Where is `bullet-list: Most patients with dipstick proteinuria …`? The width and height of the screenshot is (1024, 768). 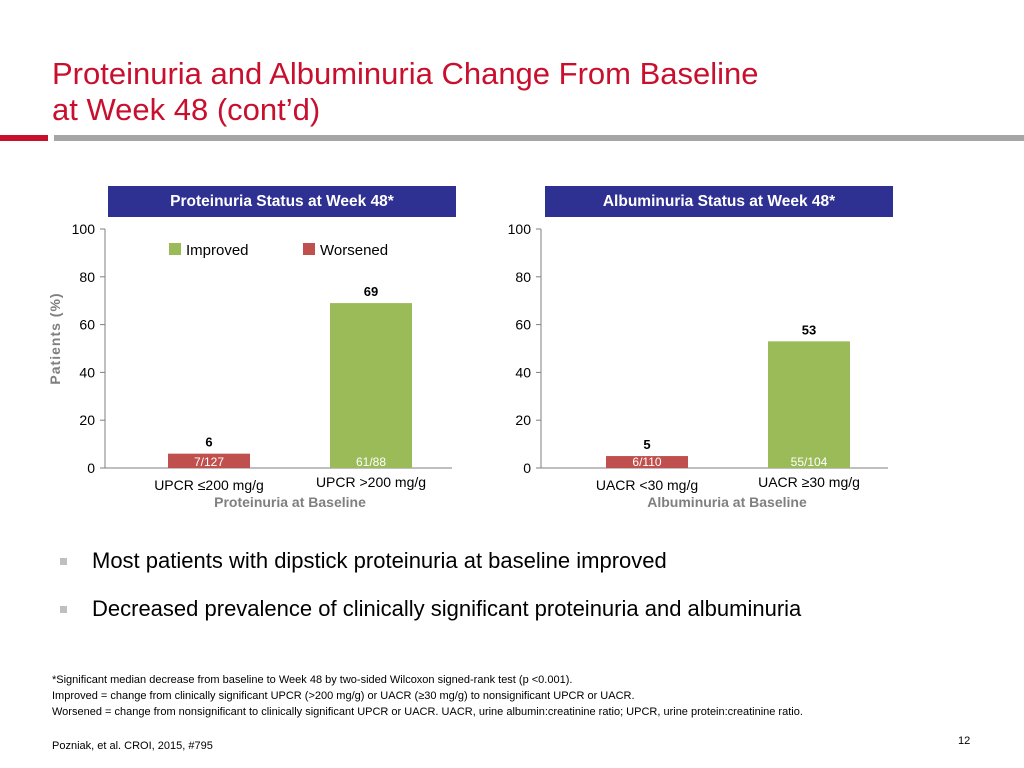 bullet-list: Most patients with dipstick proteinuria … is located at coordinates (520, 596).